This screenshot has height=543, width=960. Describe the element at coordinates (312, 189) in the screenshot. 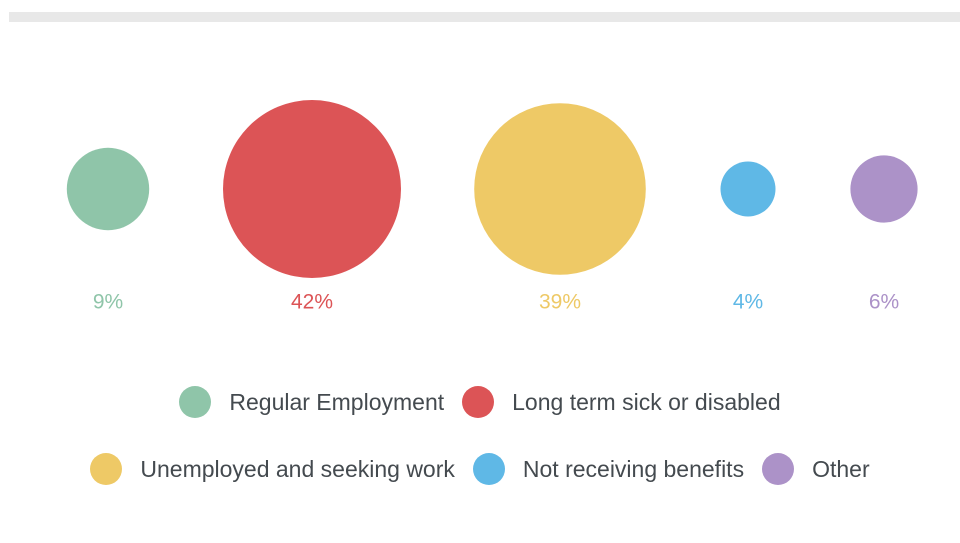

I see `bubble-long-term-sick-or-disabled` at that location.